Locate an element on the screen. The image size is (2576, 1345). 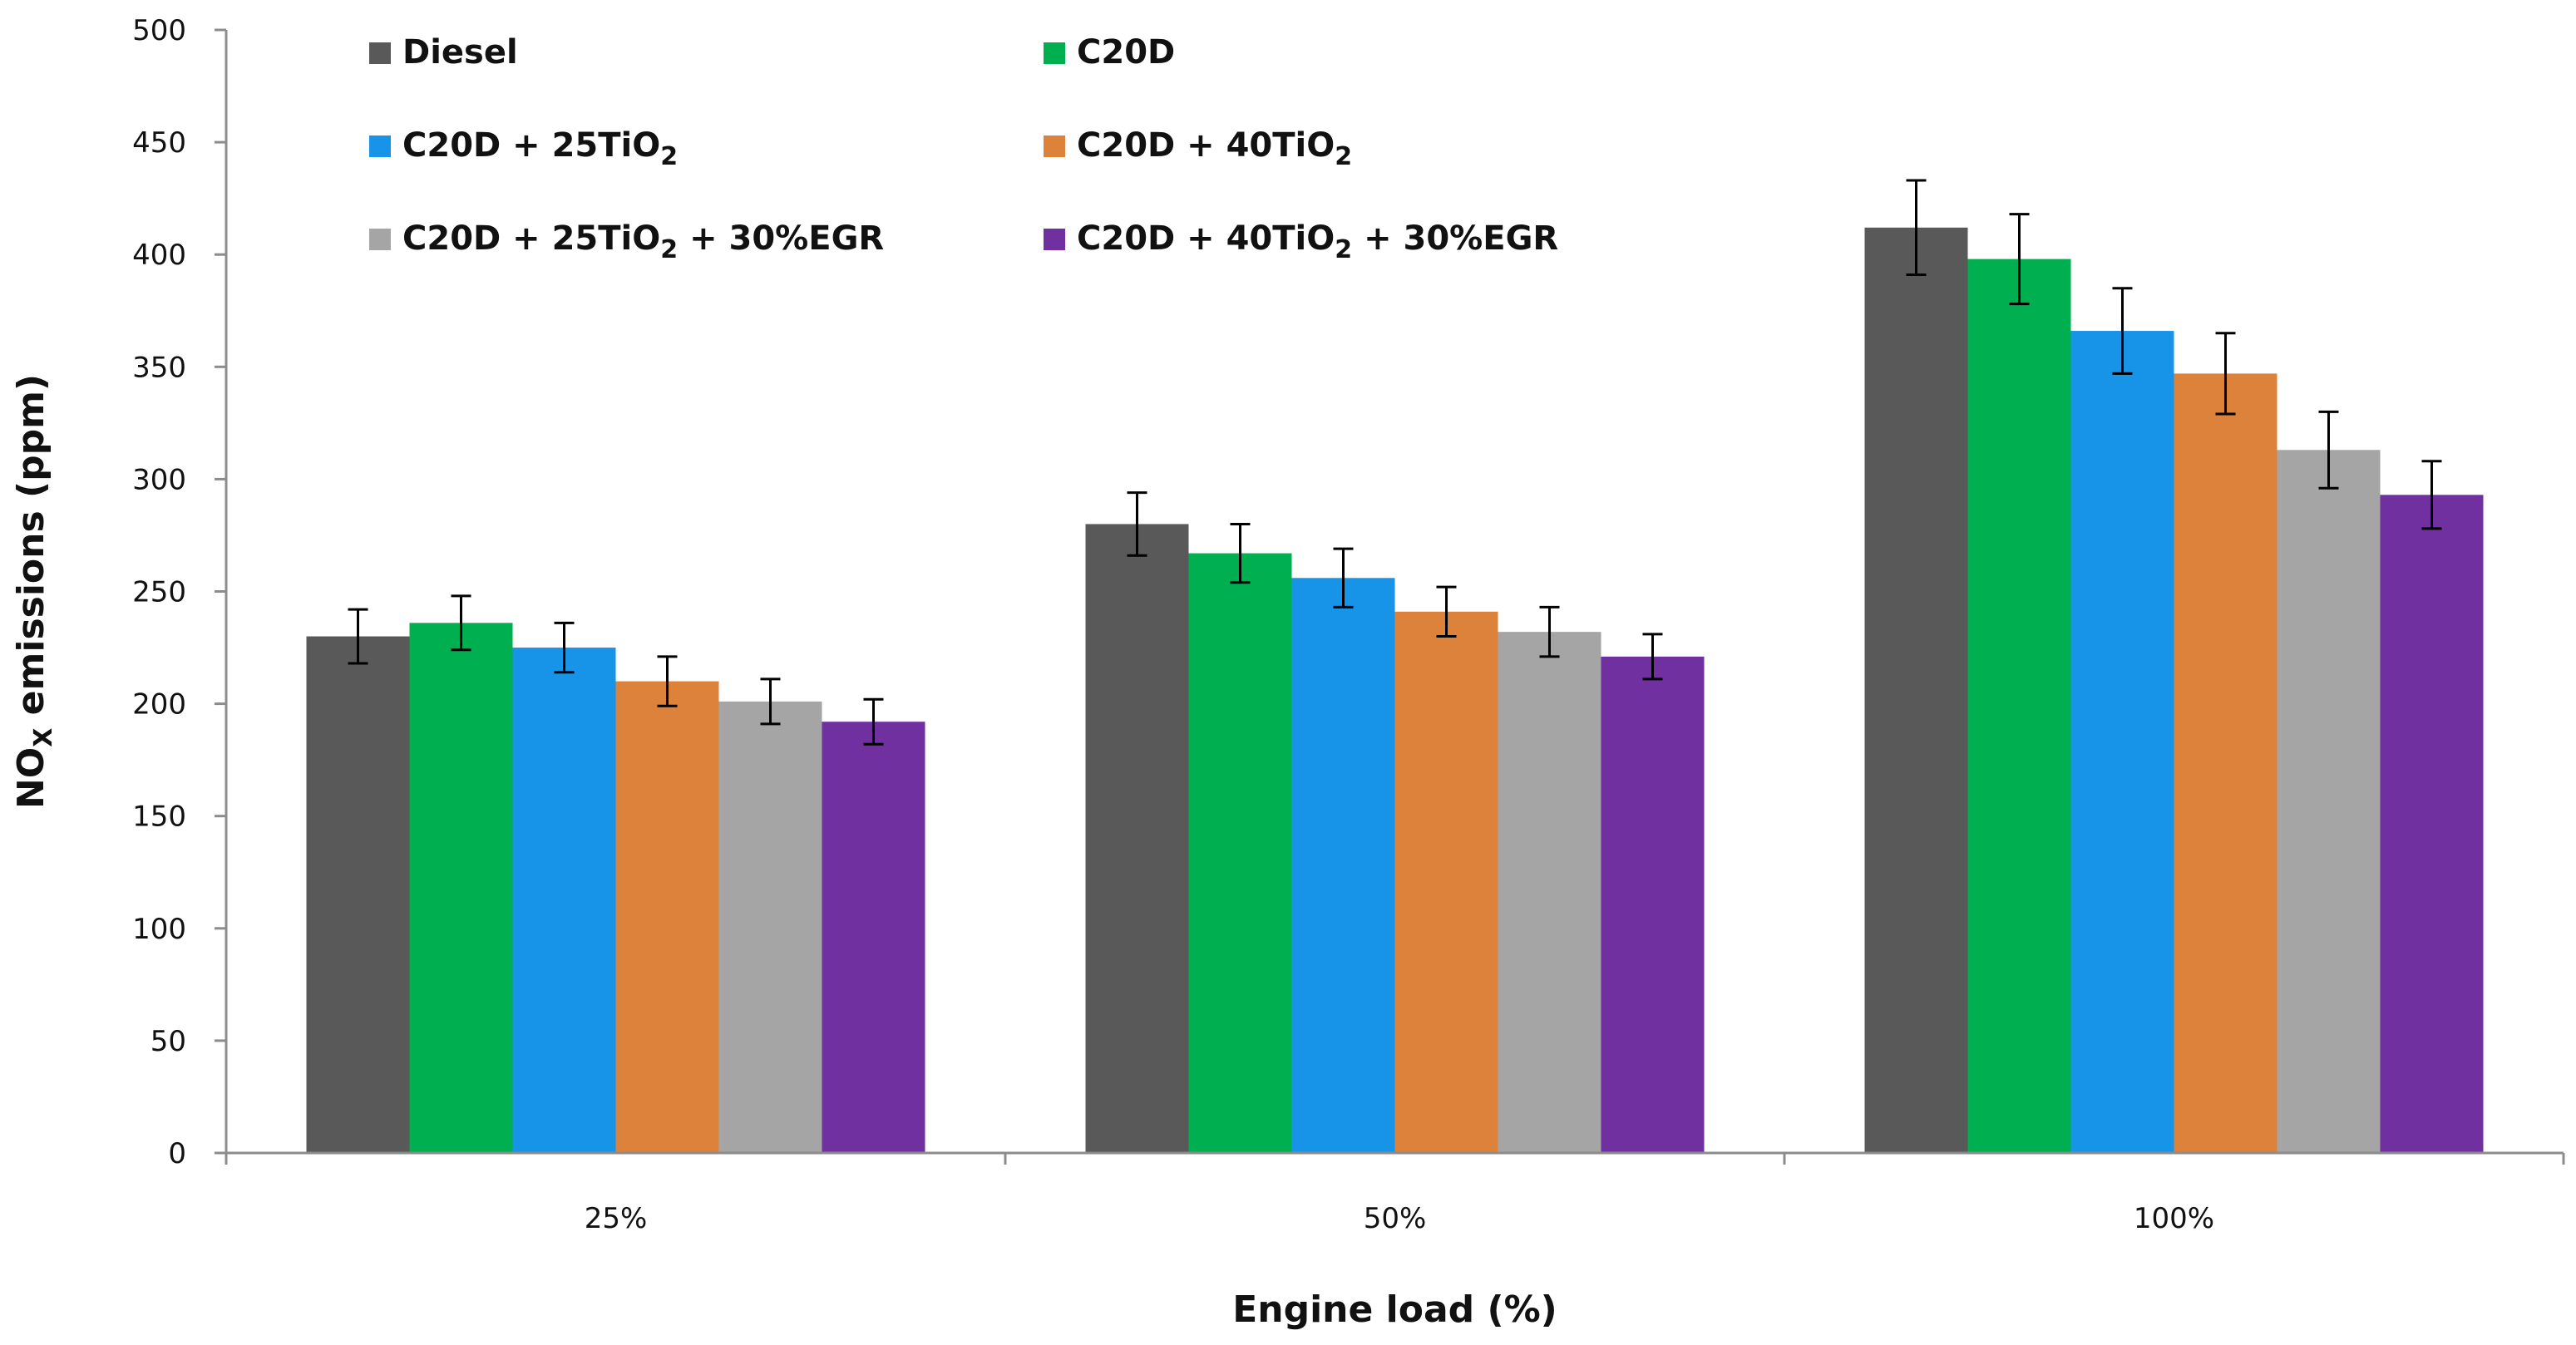
legend-label: C20D + 40TiO2 is located at coordinates (1214, 149).